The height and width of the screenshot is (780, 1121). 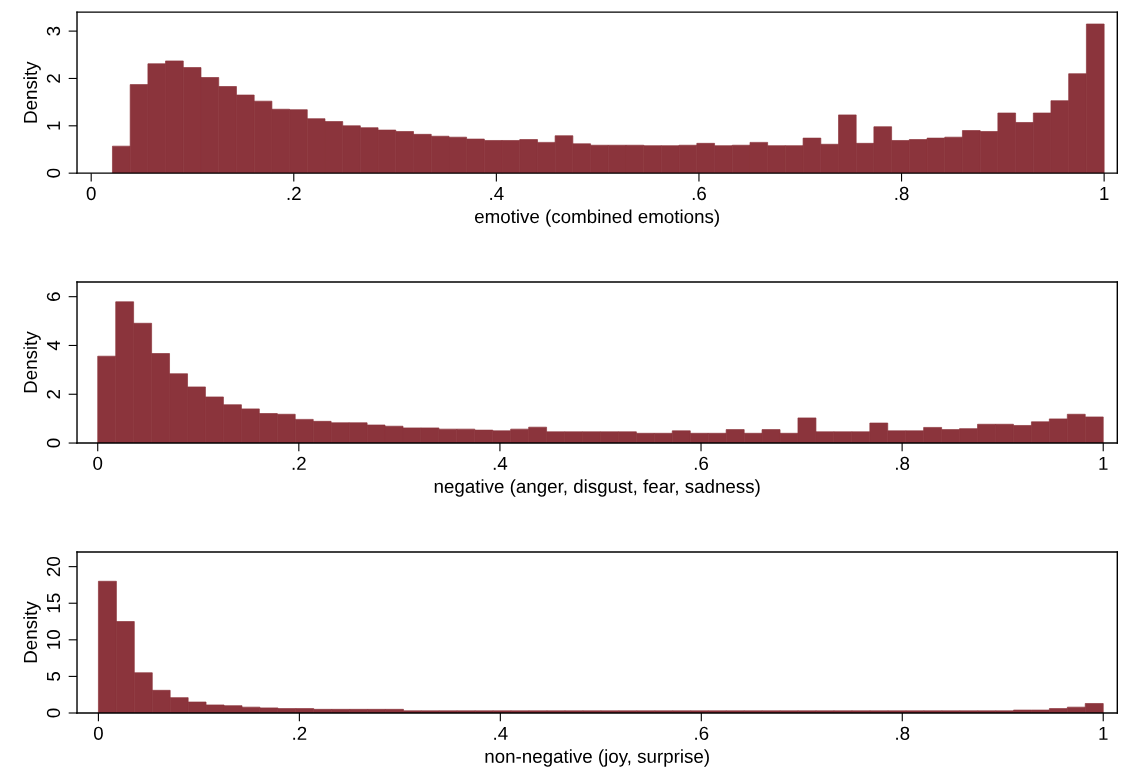 What do you see at coordinates (53, 296) in the screenshot?
I see `y-tick-label: 6` at bounding box center [53, 296].